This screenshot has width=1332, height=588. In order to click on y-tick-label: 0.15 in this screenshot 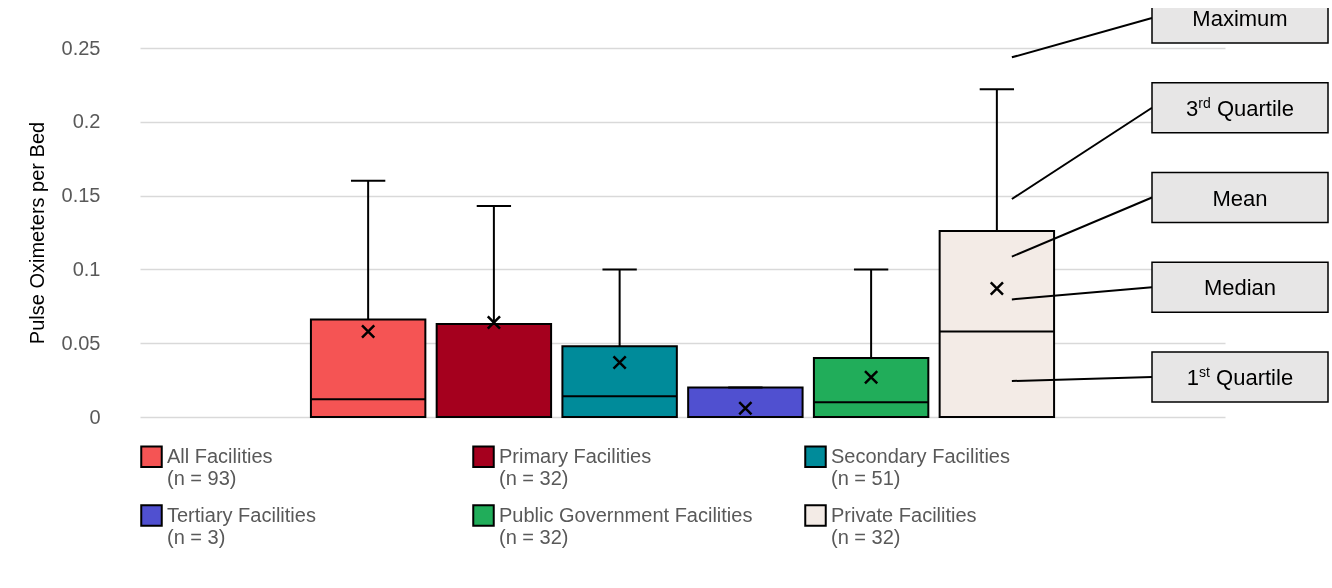, I will do `click(81, 195)`.